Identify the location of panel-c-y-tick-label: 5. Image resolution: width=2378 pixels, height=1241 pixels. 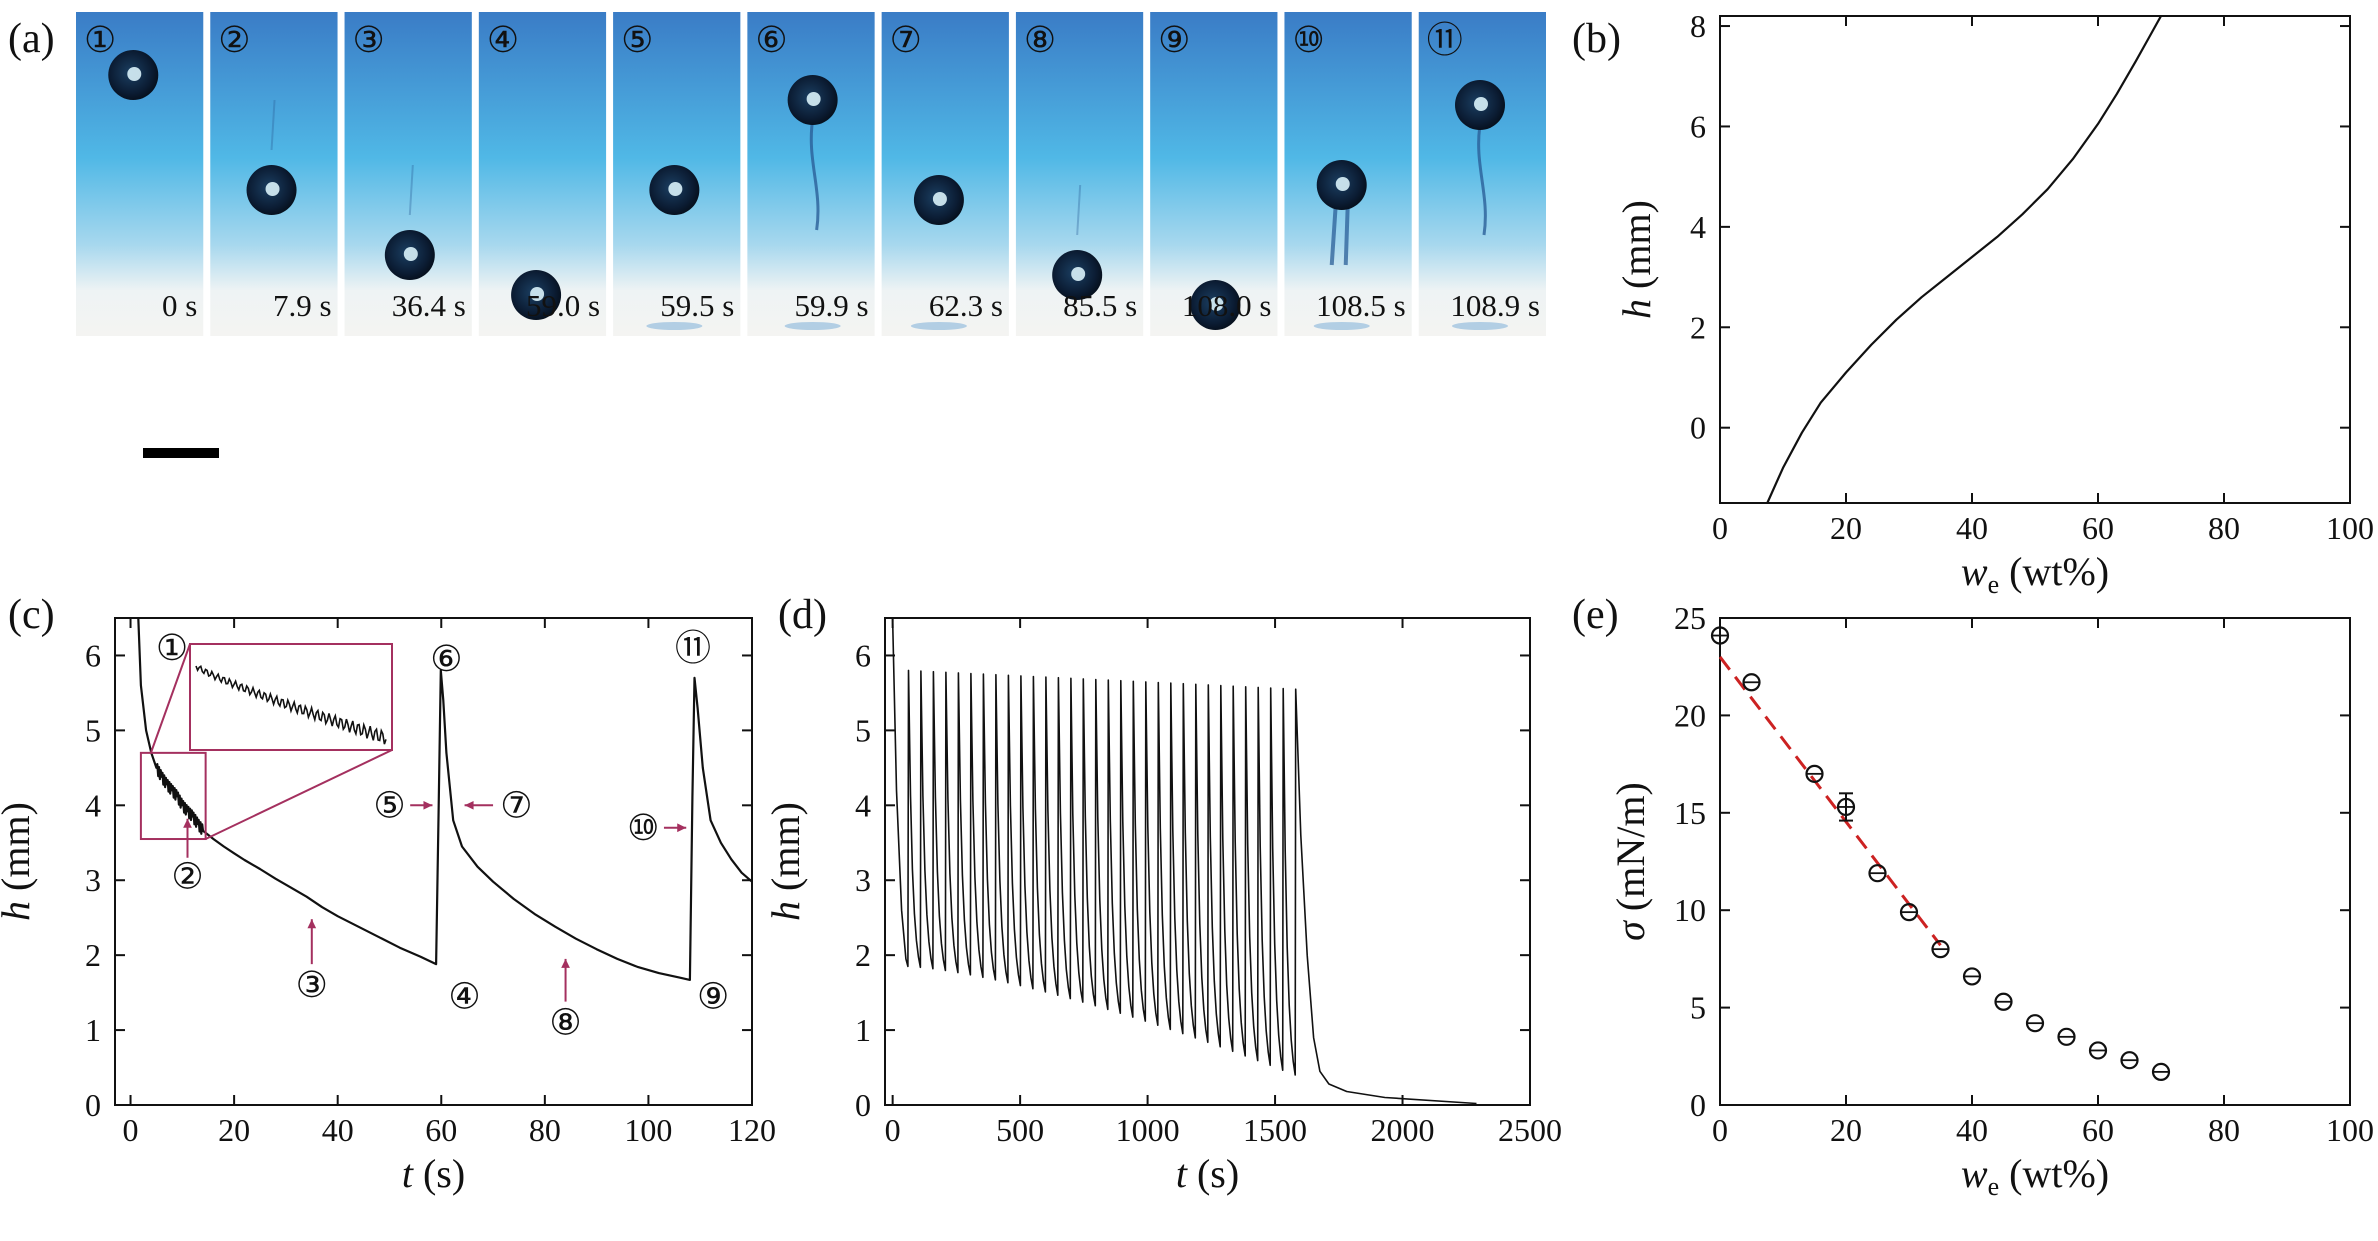
(93, 730).